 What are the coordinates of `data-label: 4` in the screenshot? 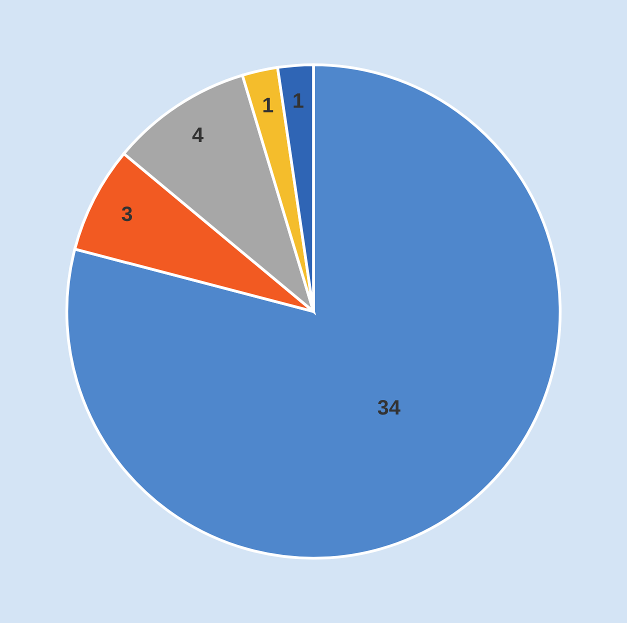 It's located at (198, 135).